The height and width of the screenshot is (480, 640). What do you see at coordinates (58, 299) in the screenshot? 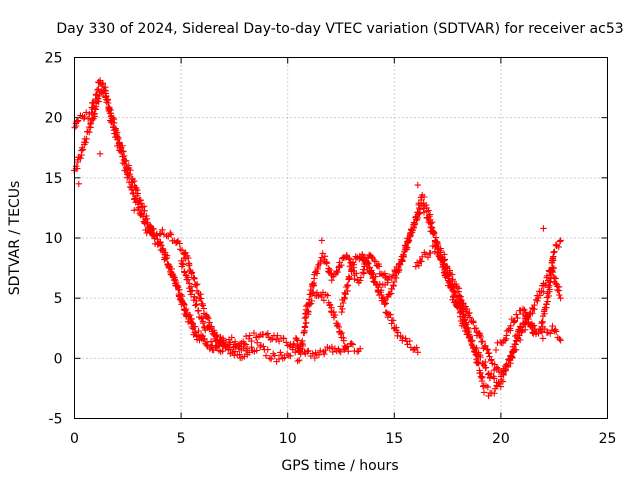
I see `y-tick-label: 5` at bounding box center [58, 299].